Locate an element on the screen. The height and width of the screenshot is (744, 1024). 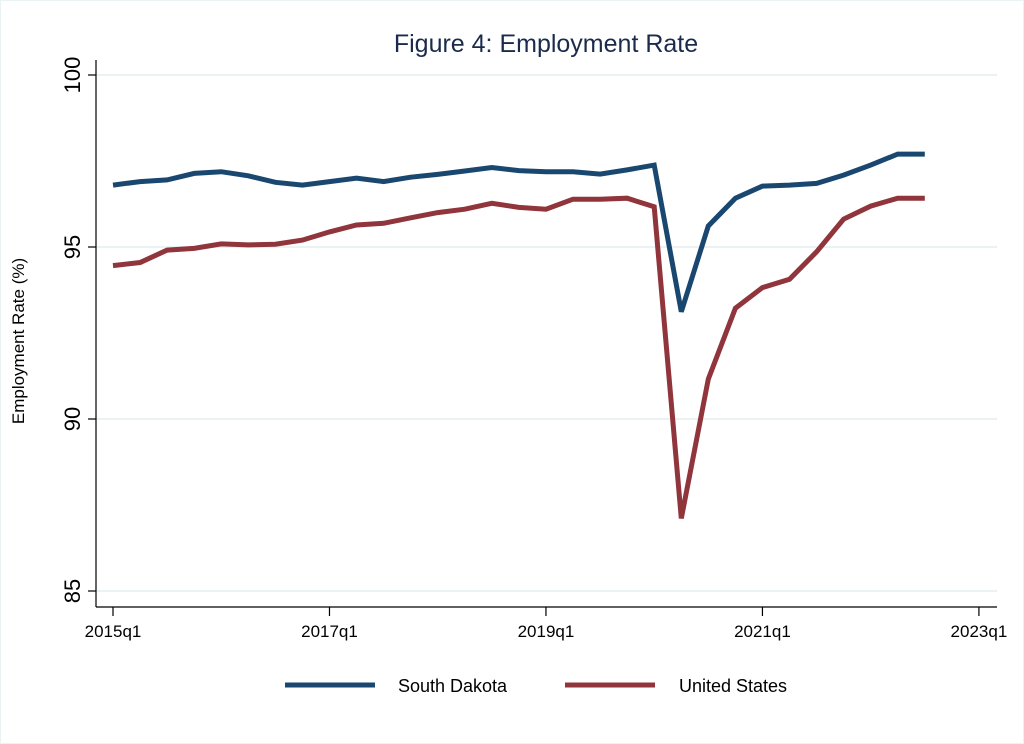
y-tick-label: 95 is located at coordinates (72, 247).